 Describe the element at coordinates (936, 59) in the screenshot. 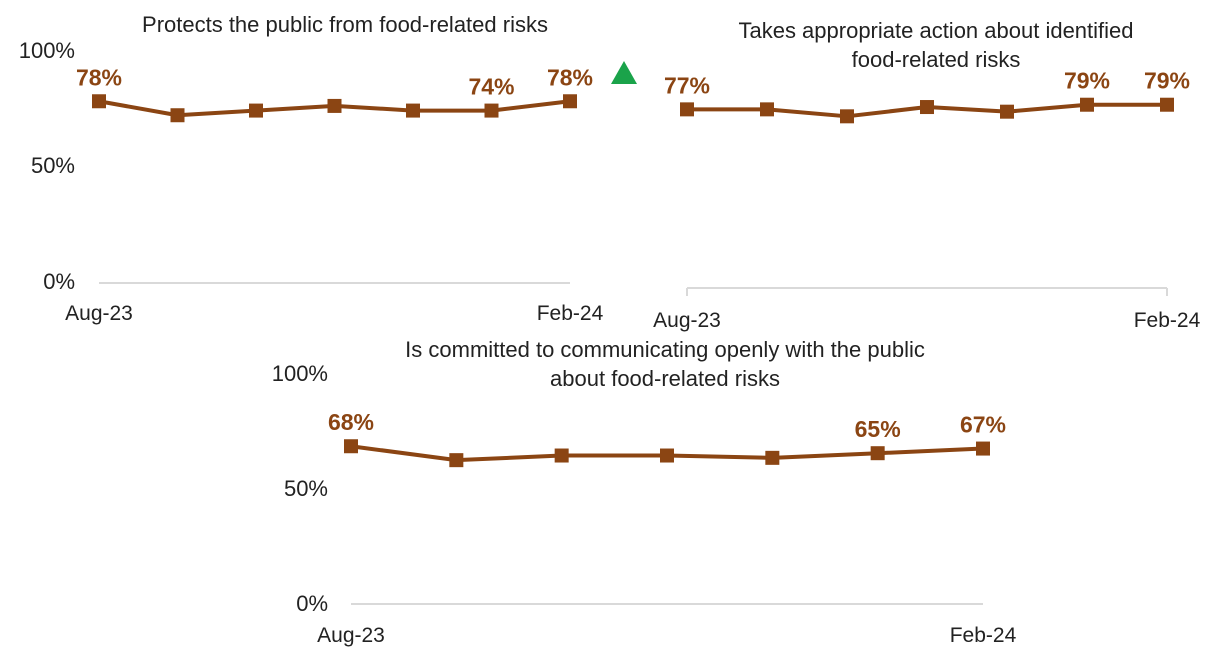

I see `panel-2-title-line-2: food-related risks` at that location.